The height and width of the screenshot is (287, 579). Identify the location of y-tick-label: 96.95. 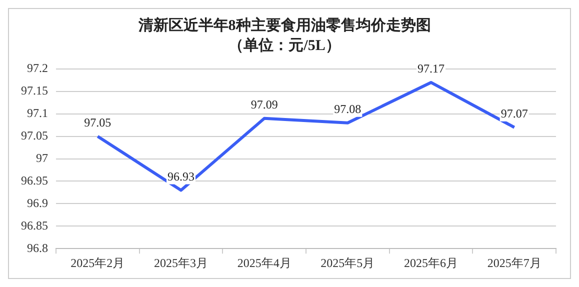
(34, 180).